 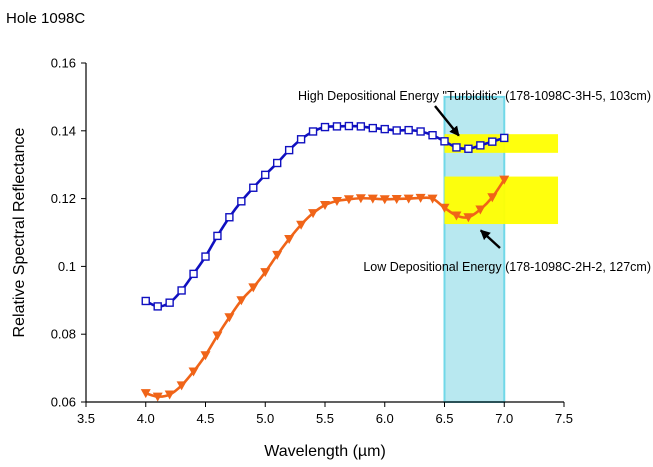 What do you see at coordinates (325, 451) in the screenshot?
I see `x-axis-title: Wavelength (µm)` at bounding box center [325, 451].